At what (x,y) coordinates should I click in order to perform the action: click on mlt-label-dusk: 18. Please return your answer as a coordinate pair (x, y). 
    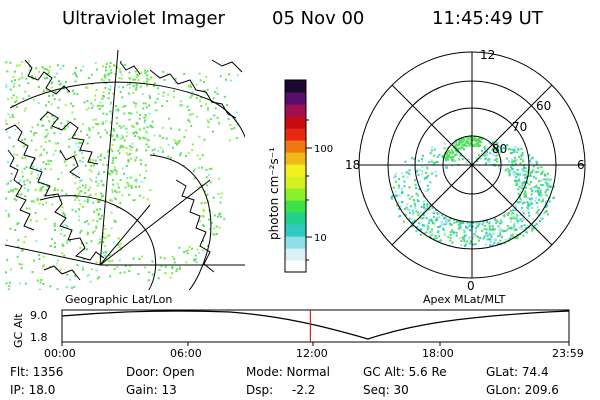
    Looking at the image, I should click on (352, 165).